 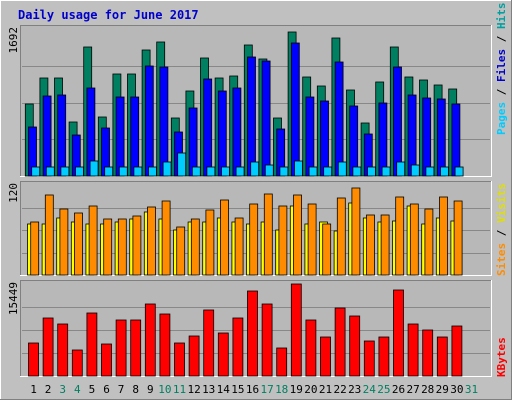 What do you see at coordinates (62, 389) in the screenshot?
I see `x-tick-label-day-3: 3` at bounding box center [62, 389].